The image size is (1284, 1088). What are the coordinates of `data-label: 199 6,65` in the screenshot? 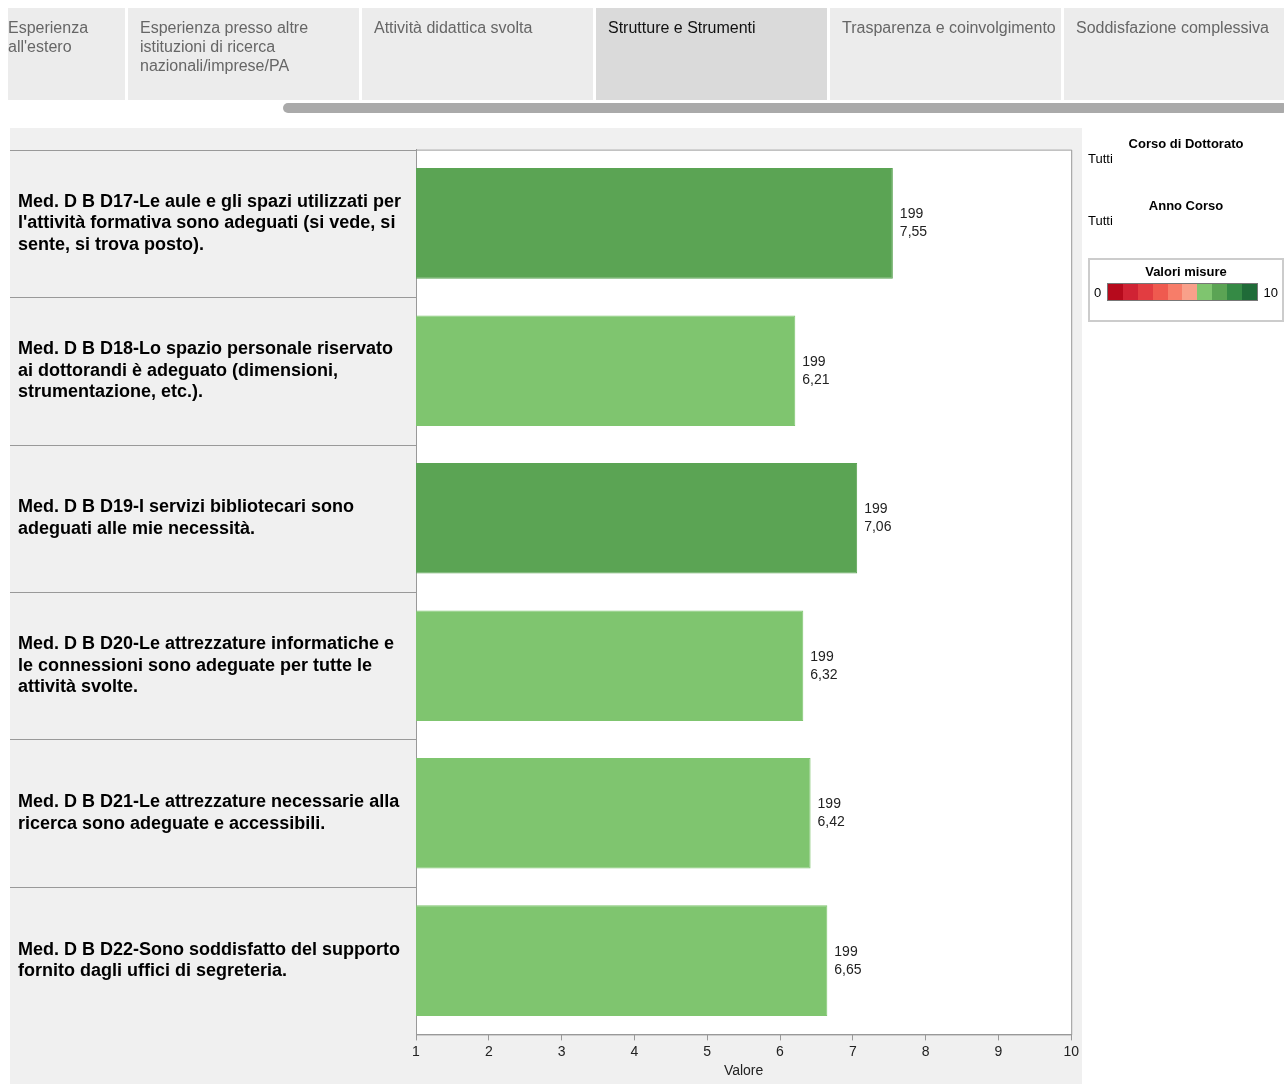 It's located at (848, 959).